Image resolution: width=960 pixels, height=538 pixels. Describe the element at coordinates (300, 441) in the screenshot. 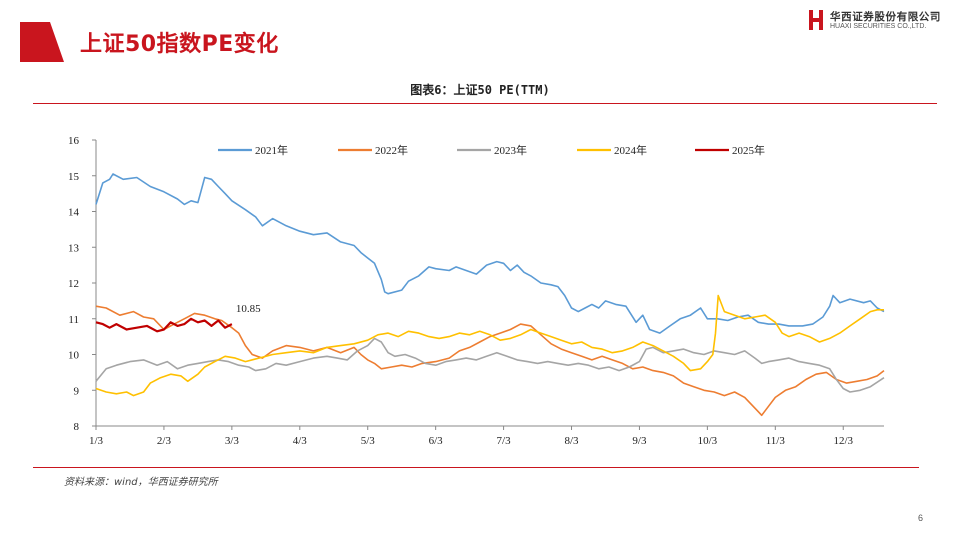

I see `x-tick-label: 4/3` at that location.